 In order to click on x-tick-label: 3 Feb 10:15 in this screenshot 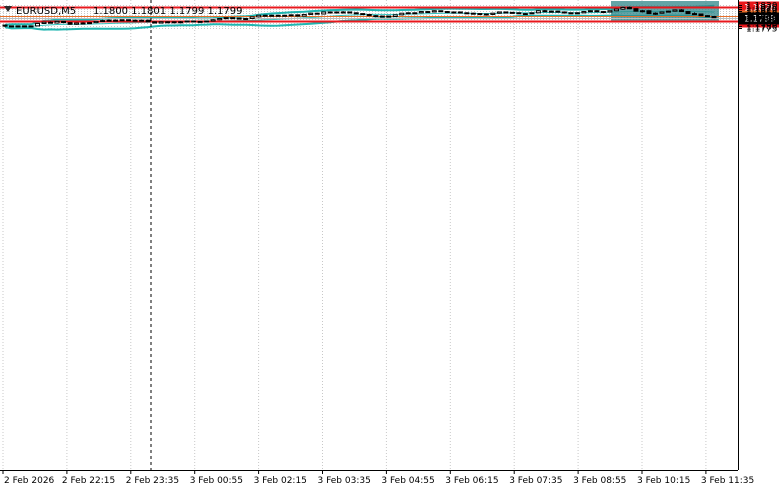, I will do `click(663, 481)`.